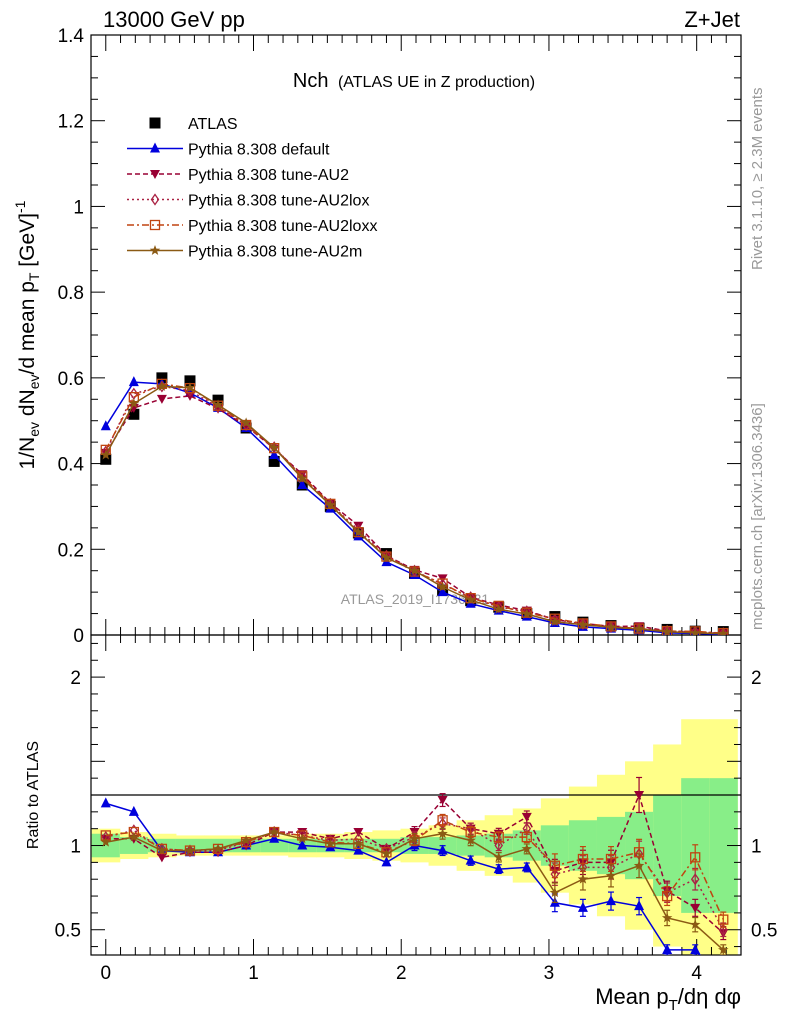 Image resolution: width=786 pixels, height=1024 pixels. Describe the element at coordinates (757, 179) in the screenshot. I see `rivet-version-label: Rivet 3.1.10, ≥ 2.3M events` at that location.